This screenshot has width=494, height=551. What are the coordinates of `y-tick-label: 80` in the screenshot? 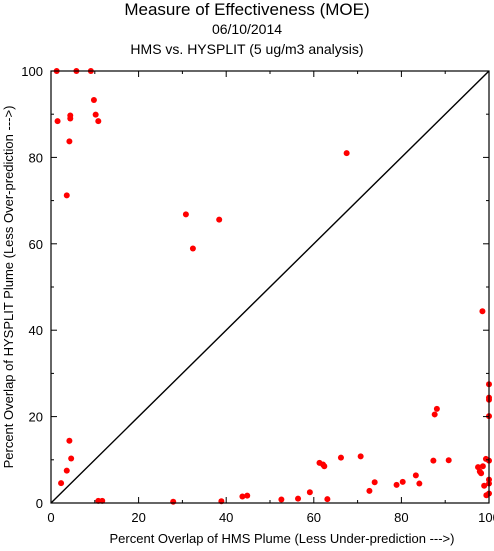 It's located at (36, 157).